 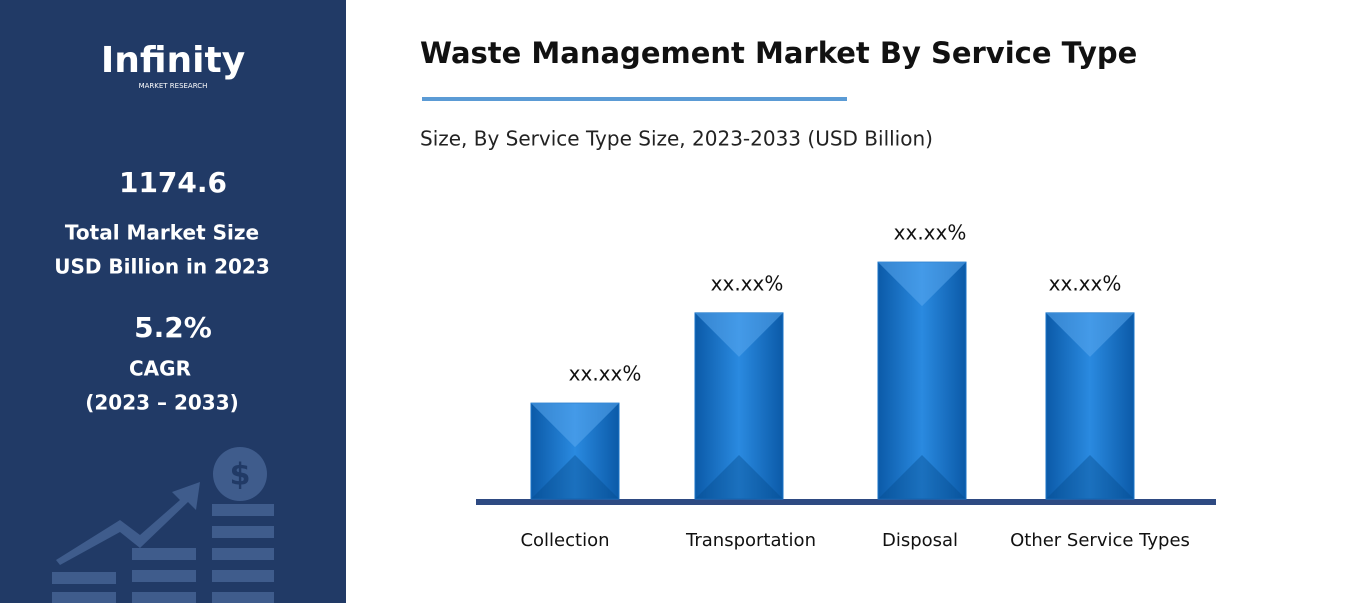 What do you see at coordinates (564, 540) in the screenshot?
I see `x-tick-label: Collection` at bounding box center [564, 540].